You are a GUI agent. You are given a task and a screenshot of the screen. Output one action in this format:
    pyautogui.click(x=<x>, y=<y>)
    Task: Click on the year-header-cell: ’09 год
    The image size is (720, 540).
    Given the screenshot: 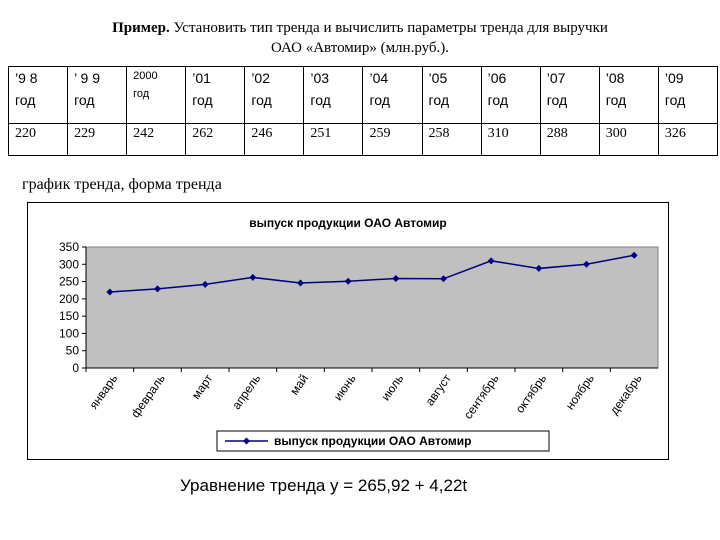 What is the action you would take?
    pyautogui.click(x=688, y=95)
    